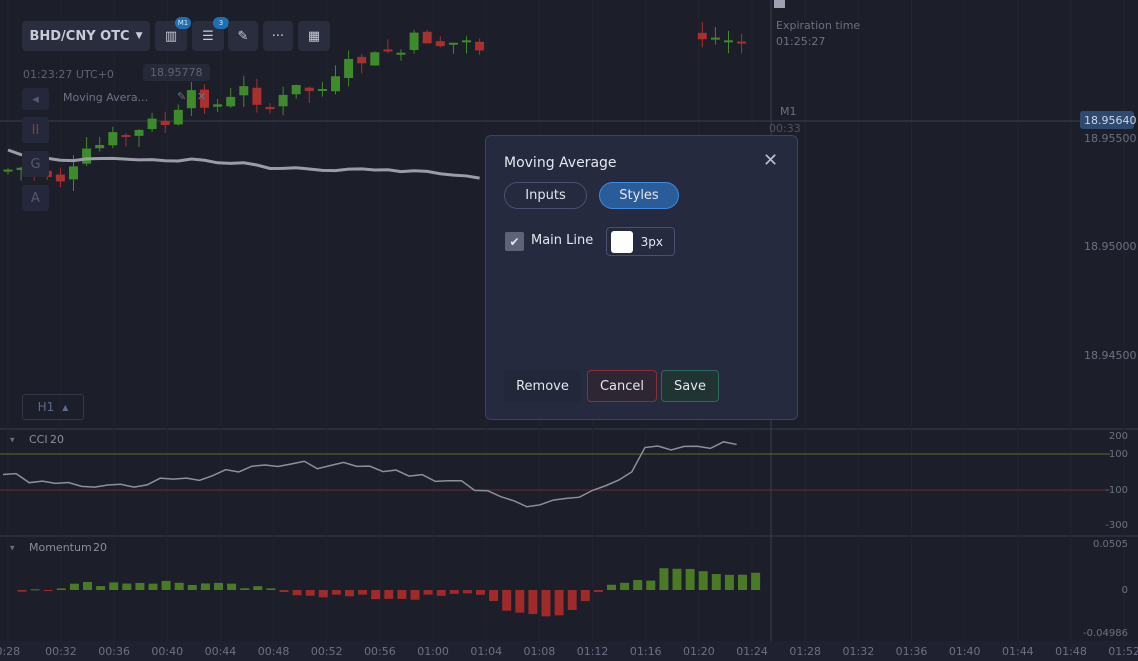  I want to click on side-button: II, so click(35, 130).